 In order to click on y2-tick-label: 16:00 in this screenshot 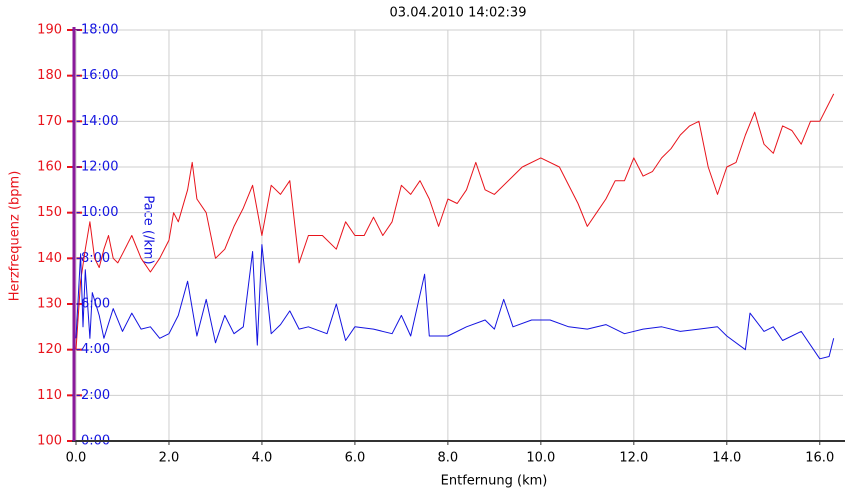, I will do `click(99, 75)`.